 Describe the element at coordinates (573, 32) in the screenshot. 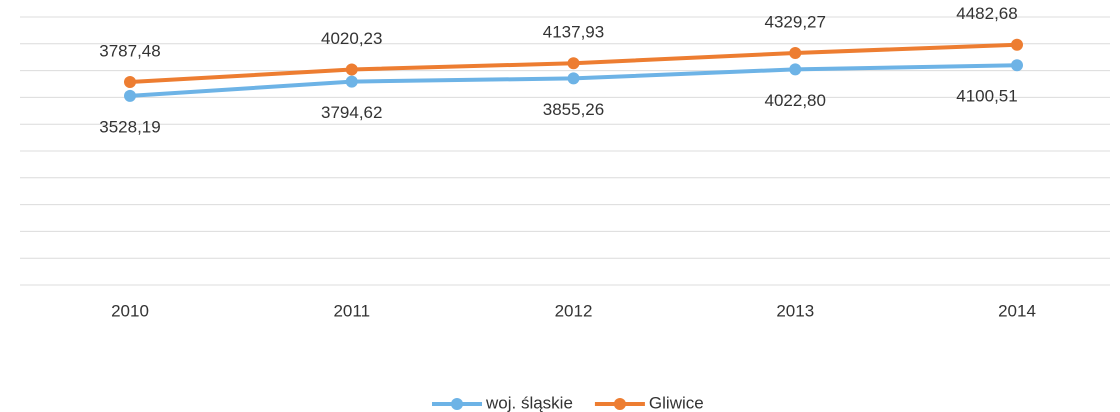

I see `data-label: 4137,93` at that location.